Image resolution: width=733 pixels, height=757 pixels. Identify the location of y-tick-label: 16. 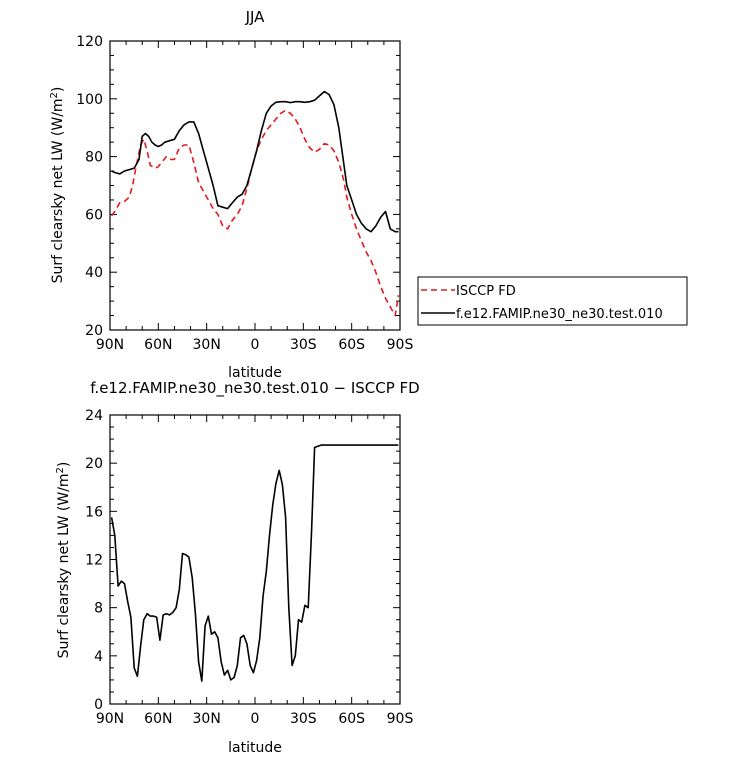
(94, 512).